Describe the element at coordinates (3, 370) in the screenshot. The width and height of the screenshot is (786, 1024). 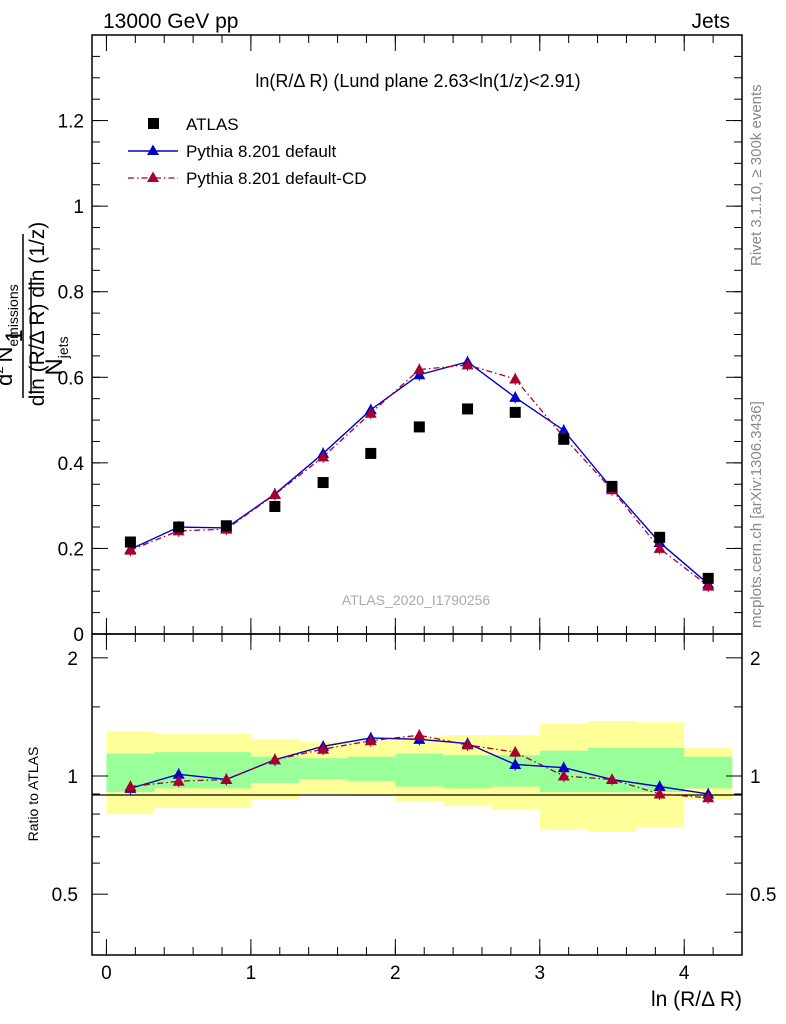
I see `ylabel-d-sup: 2` at that location.